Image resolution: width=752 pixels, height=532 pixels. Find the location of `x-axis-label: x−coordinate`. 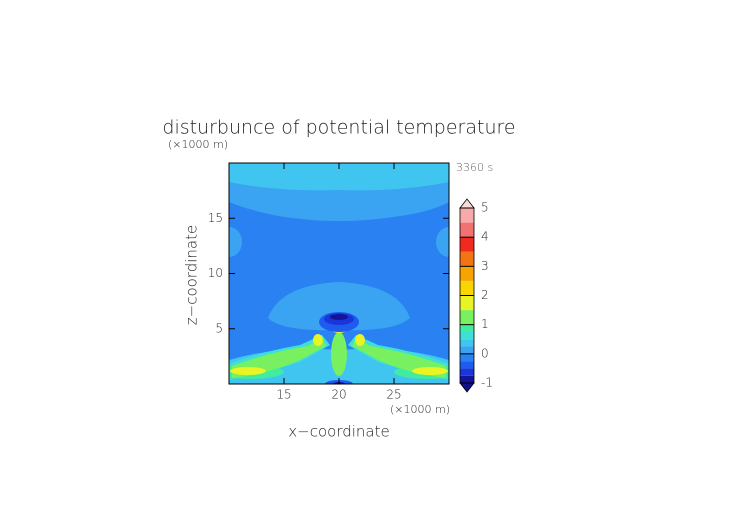

x-axis-label: x−coordinate is located at coordinates (338, 432).